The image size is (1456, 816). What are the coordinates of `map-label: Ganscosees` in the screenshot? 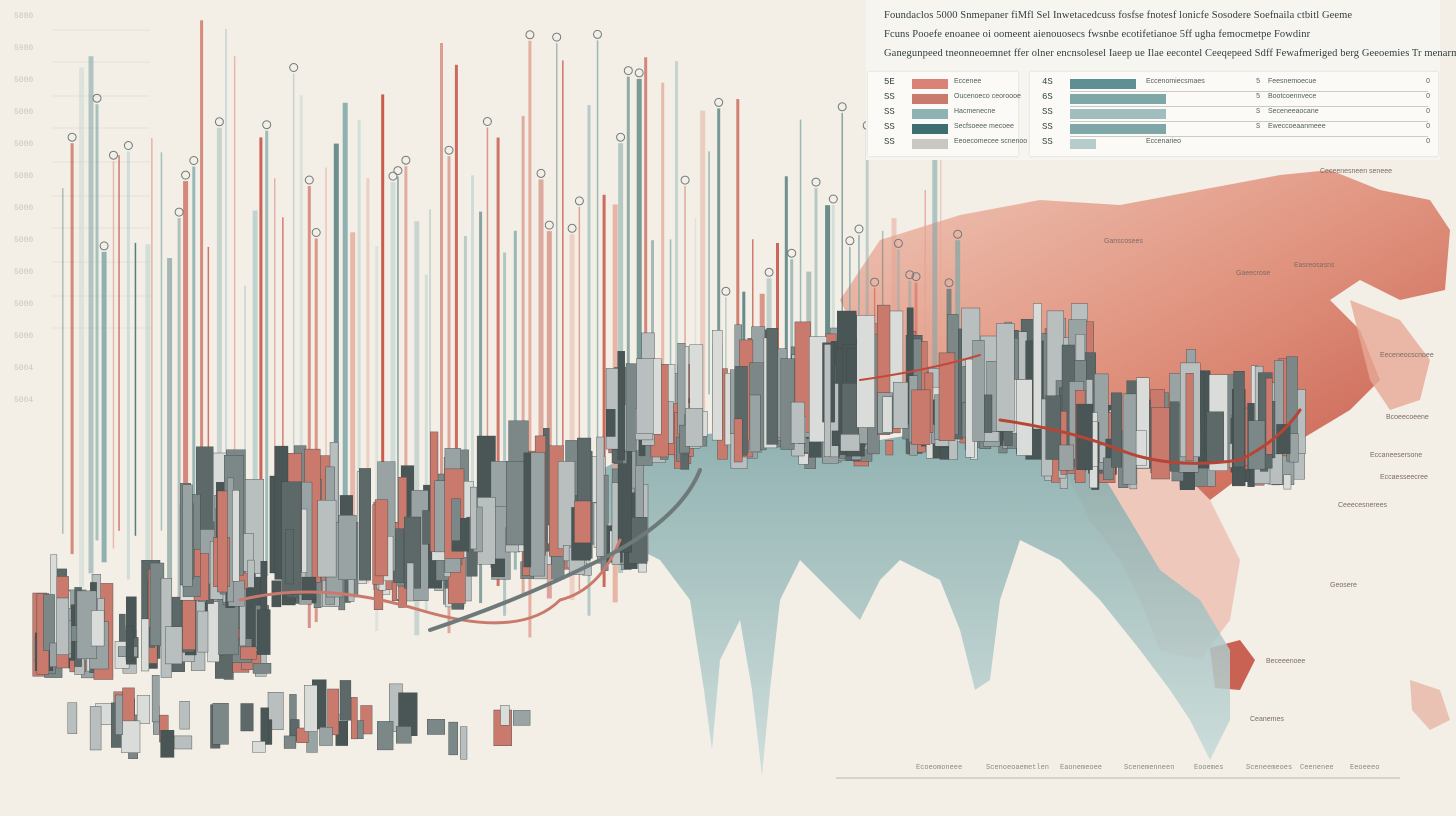 It's located at (1123, 241).